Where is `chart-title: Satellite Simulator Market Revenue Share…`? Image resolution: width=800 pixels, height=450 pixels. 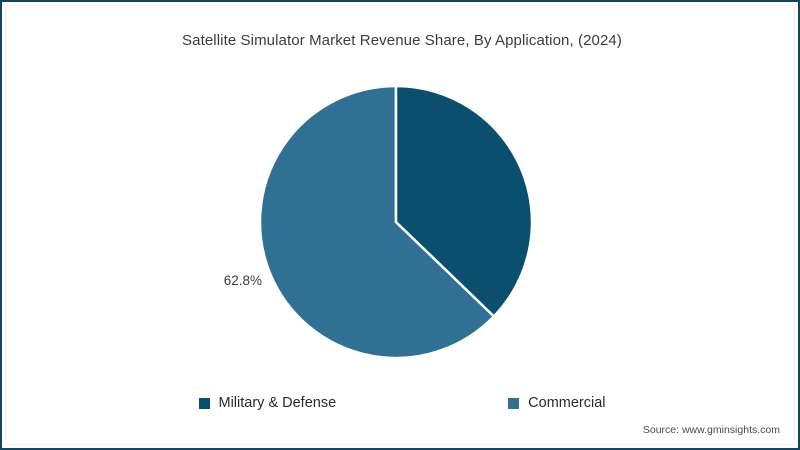 chart-title: Satellite Simulator Market Revenue Share… is located at coordinates (402, 40).